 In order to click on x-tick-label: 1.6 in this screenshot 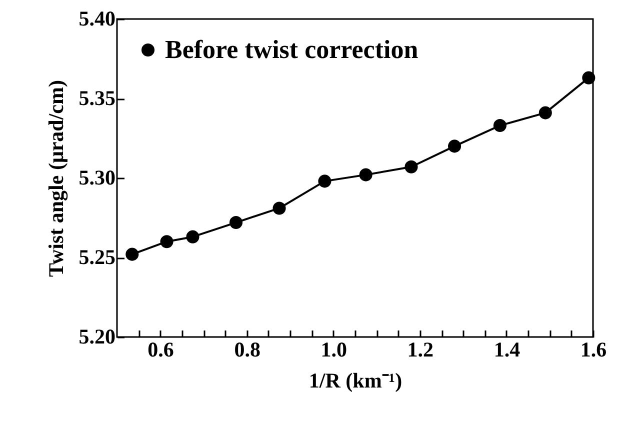, I will do `click(593, 350)`.